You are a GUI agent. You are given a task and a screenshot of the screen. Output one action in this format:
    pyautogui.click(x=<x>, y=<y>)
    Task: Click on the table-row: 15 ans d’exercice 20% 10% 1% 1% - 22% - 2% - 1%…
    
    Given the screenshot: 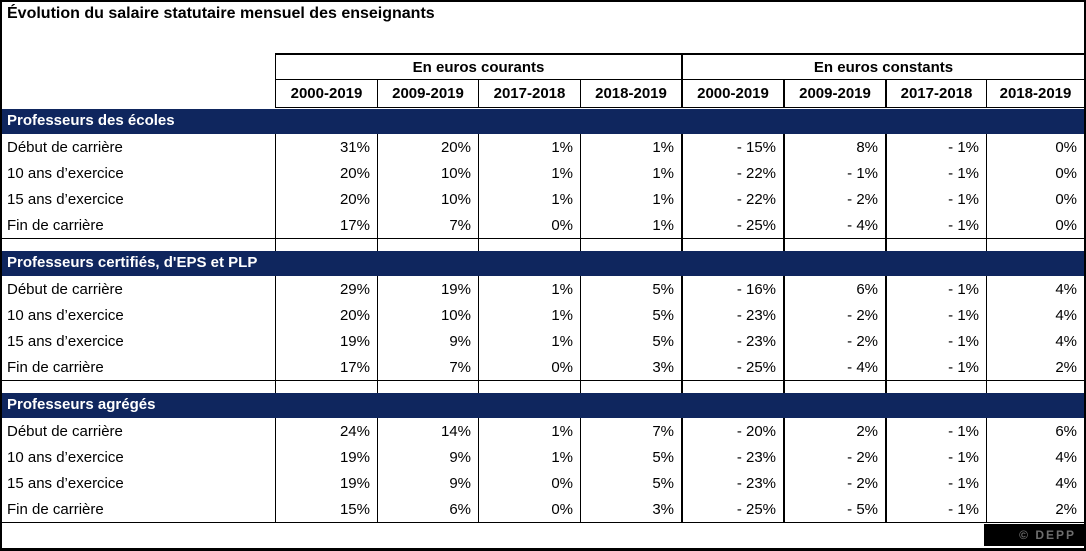 What is the action you would take?
    pyautogui.click(x=543, y=199)
    